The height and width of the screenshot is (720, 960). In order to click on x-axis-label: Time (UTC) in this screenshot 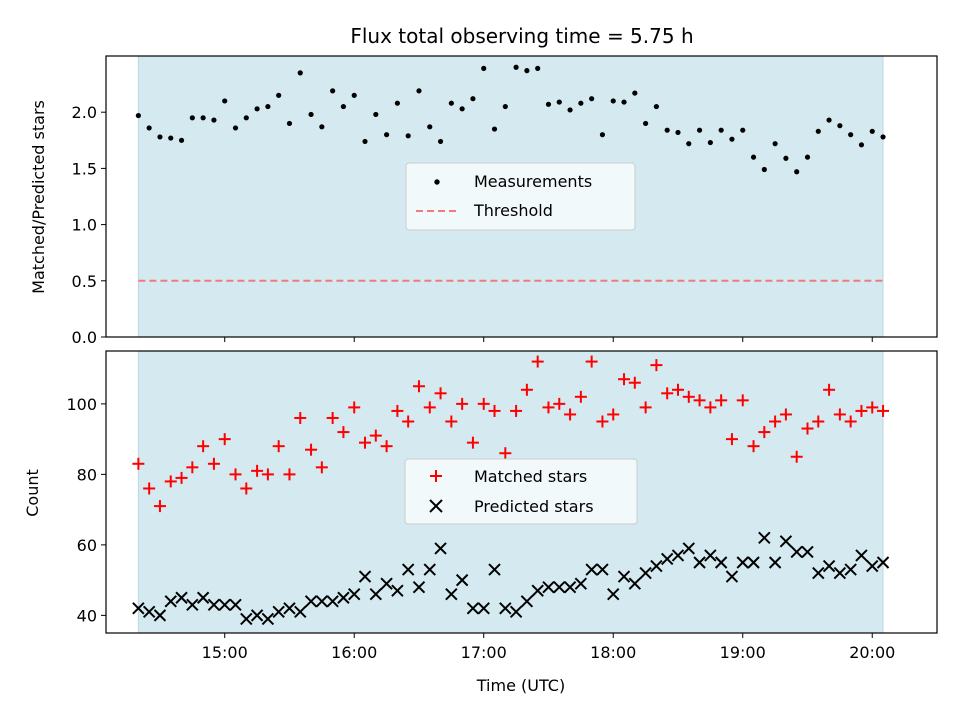, I will do `click(520, 685)`.